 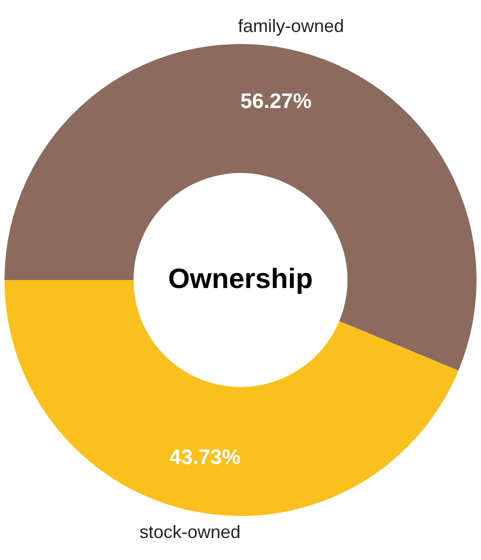 I want to click on slice-label: family-owned, so click(x=291, y=26).